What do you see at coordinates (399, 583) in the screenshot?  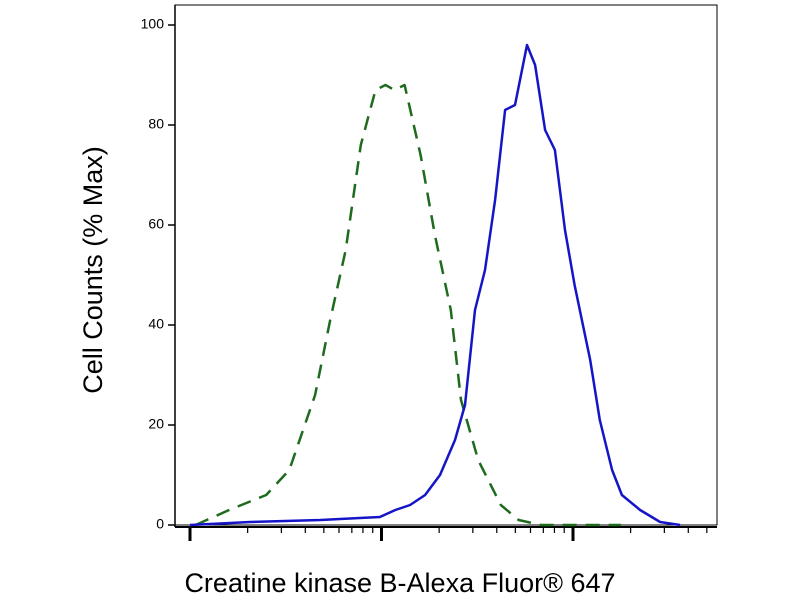 I see `x-axis-title: Creatine kinase B-Alexa Fluor® 647` at bounding box center [399, 583].